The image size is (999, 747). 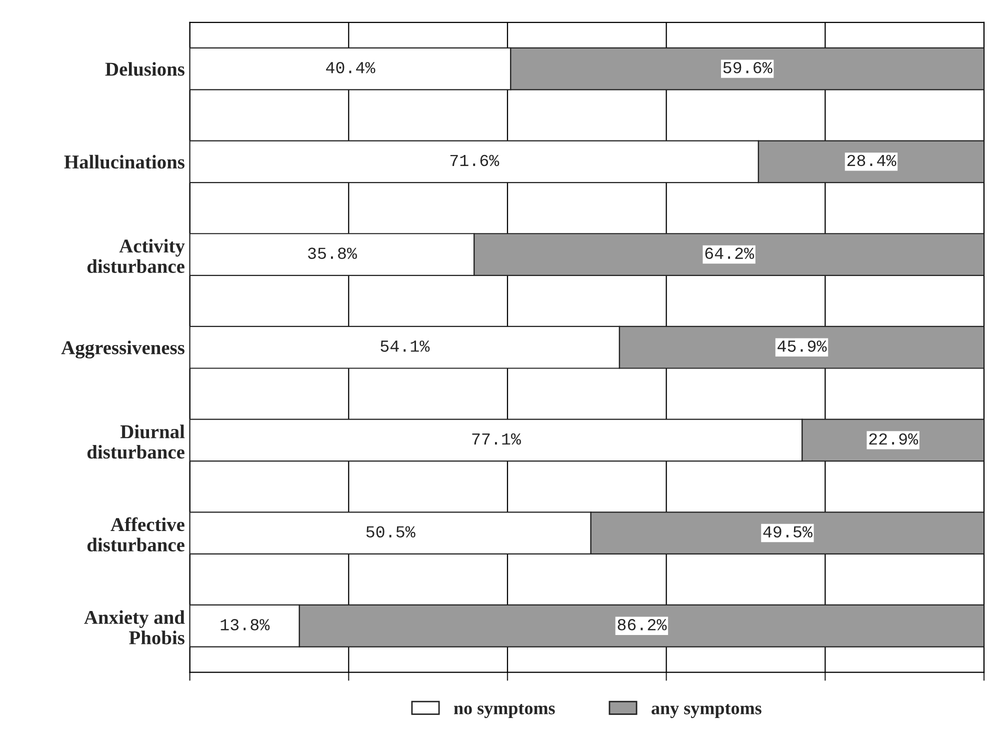 What do you see at coordinates (802, 346) in the screenshot?
I see `data-label: 45.9%` at bounding box center [802, 346].